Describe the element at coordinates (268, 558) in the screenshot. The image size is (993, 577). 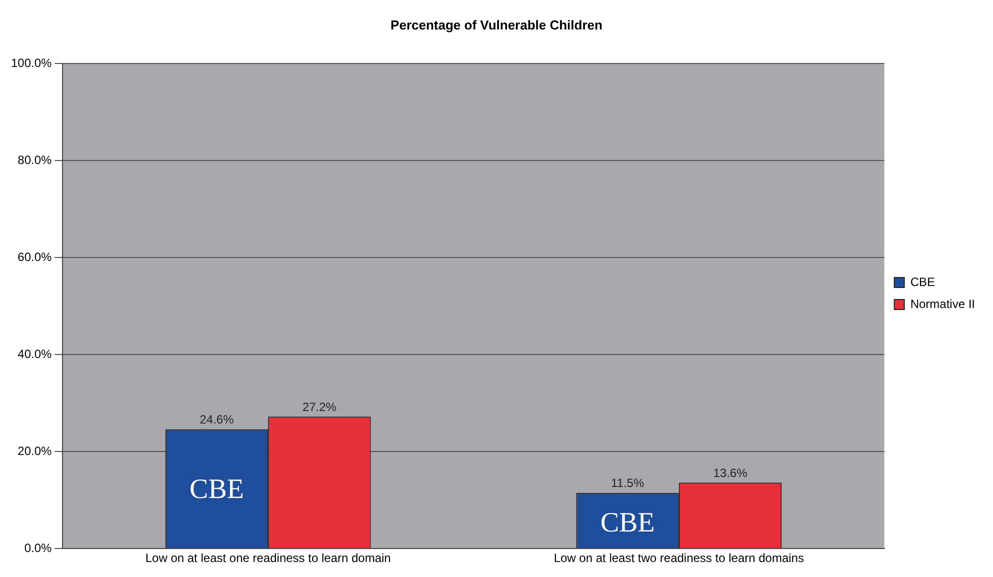
I see `x-tick-label: Low on at least one readiness to learn domain` at that location.